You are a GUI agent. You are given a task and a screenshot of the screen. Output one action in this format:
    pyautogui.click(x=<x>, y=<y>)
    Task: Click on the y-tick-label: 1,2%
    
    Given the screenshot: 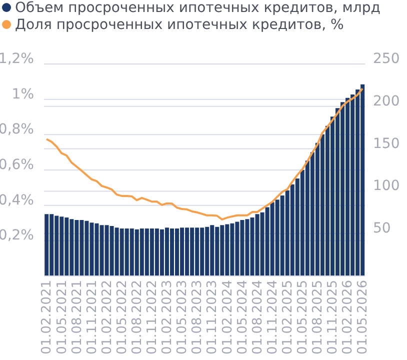 What is the action you would take?
    pyautogui.click(x=17, y=58)
    